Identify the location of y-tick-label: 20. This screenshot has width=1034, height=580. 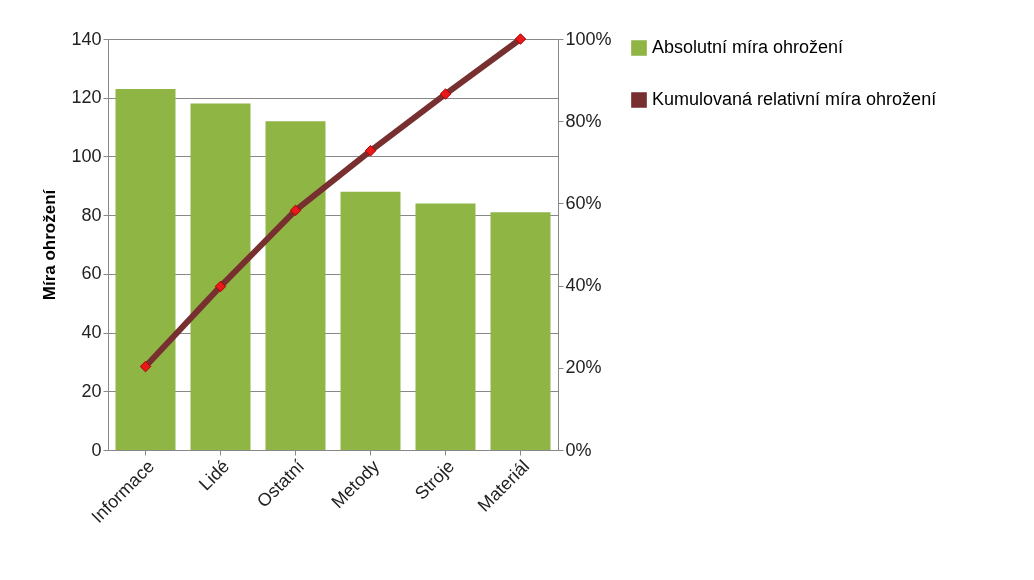
(91, 390).